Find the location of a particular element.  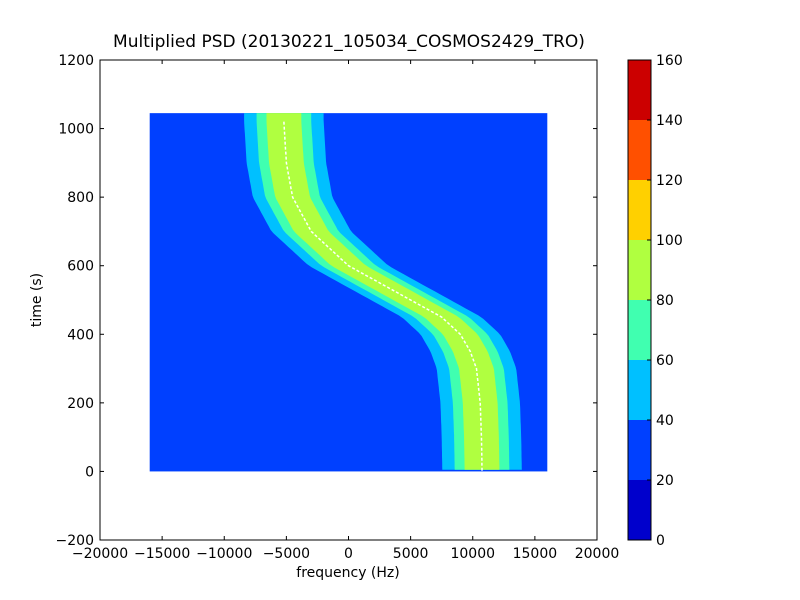

colorbar-tick-label: 100 is located at coordinates (669, 241).